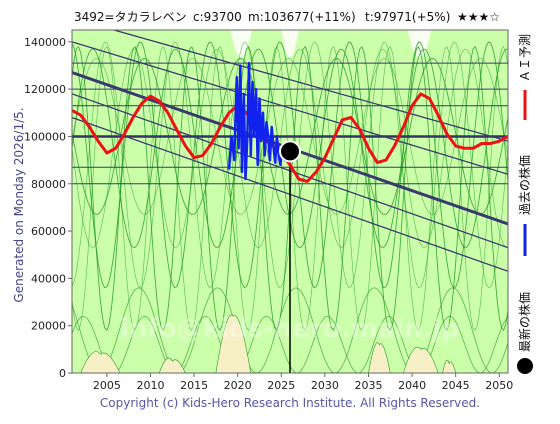 This screenshot has width=560, height=424. Describe the element at coordinates (107, 385) in the screenshot. I see `x-tick-label: 2005` at that location.